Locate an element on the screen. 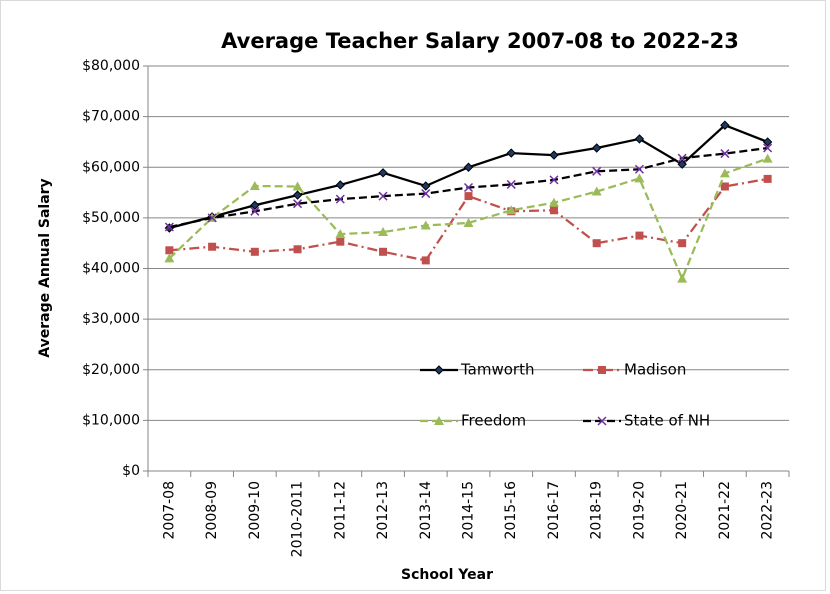  y-tick-label: $0 is located at coordinates (131, 471).